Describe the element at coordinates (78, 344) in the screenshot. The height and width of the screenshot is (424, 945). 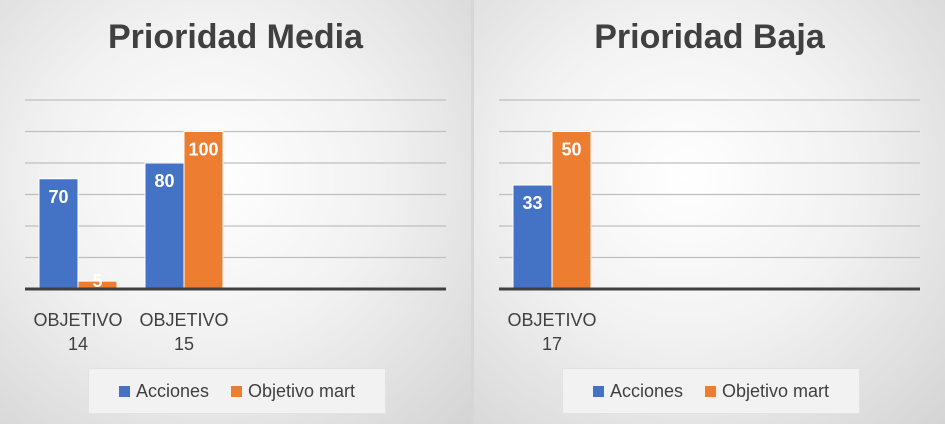
I see `category-label: 14` at that location.